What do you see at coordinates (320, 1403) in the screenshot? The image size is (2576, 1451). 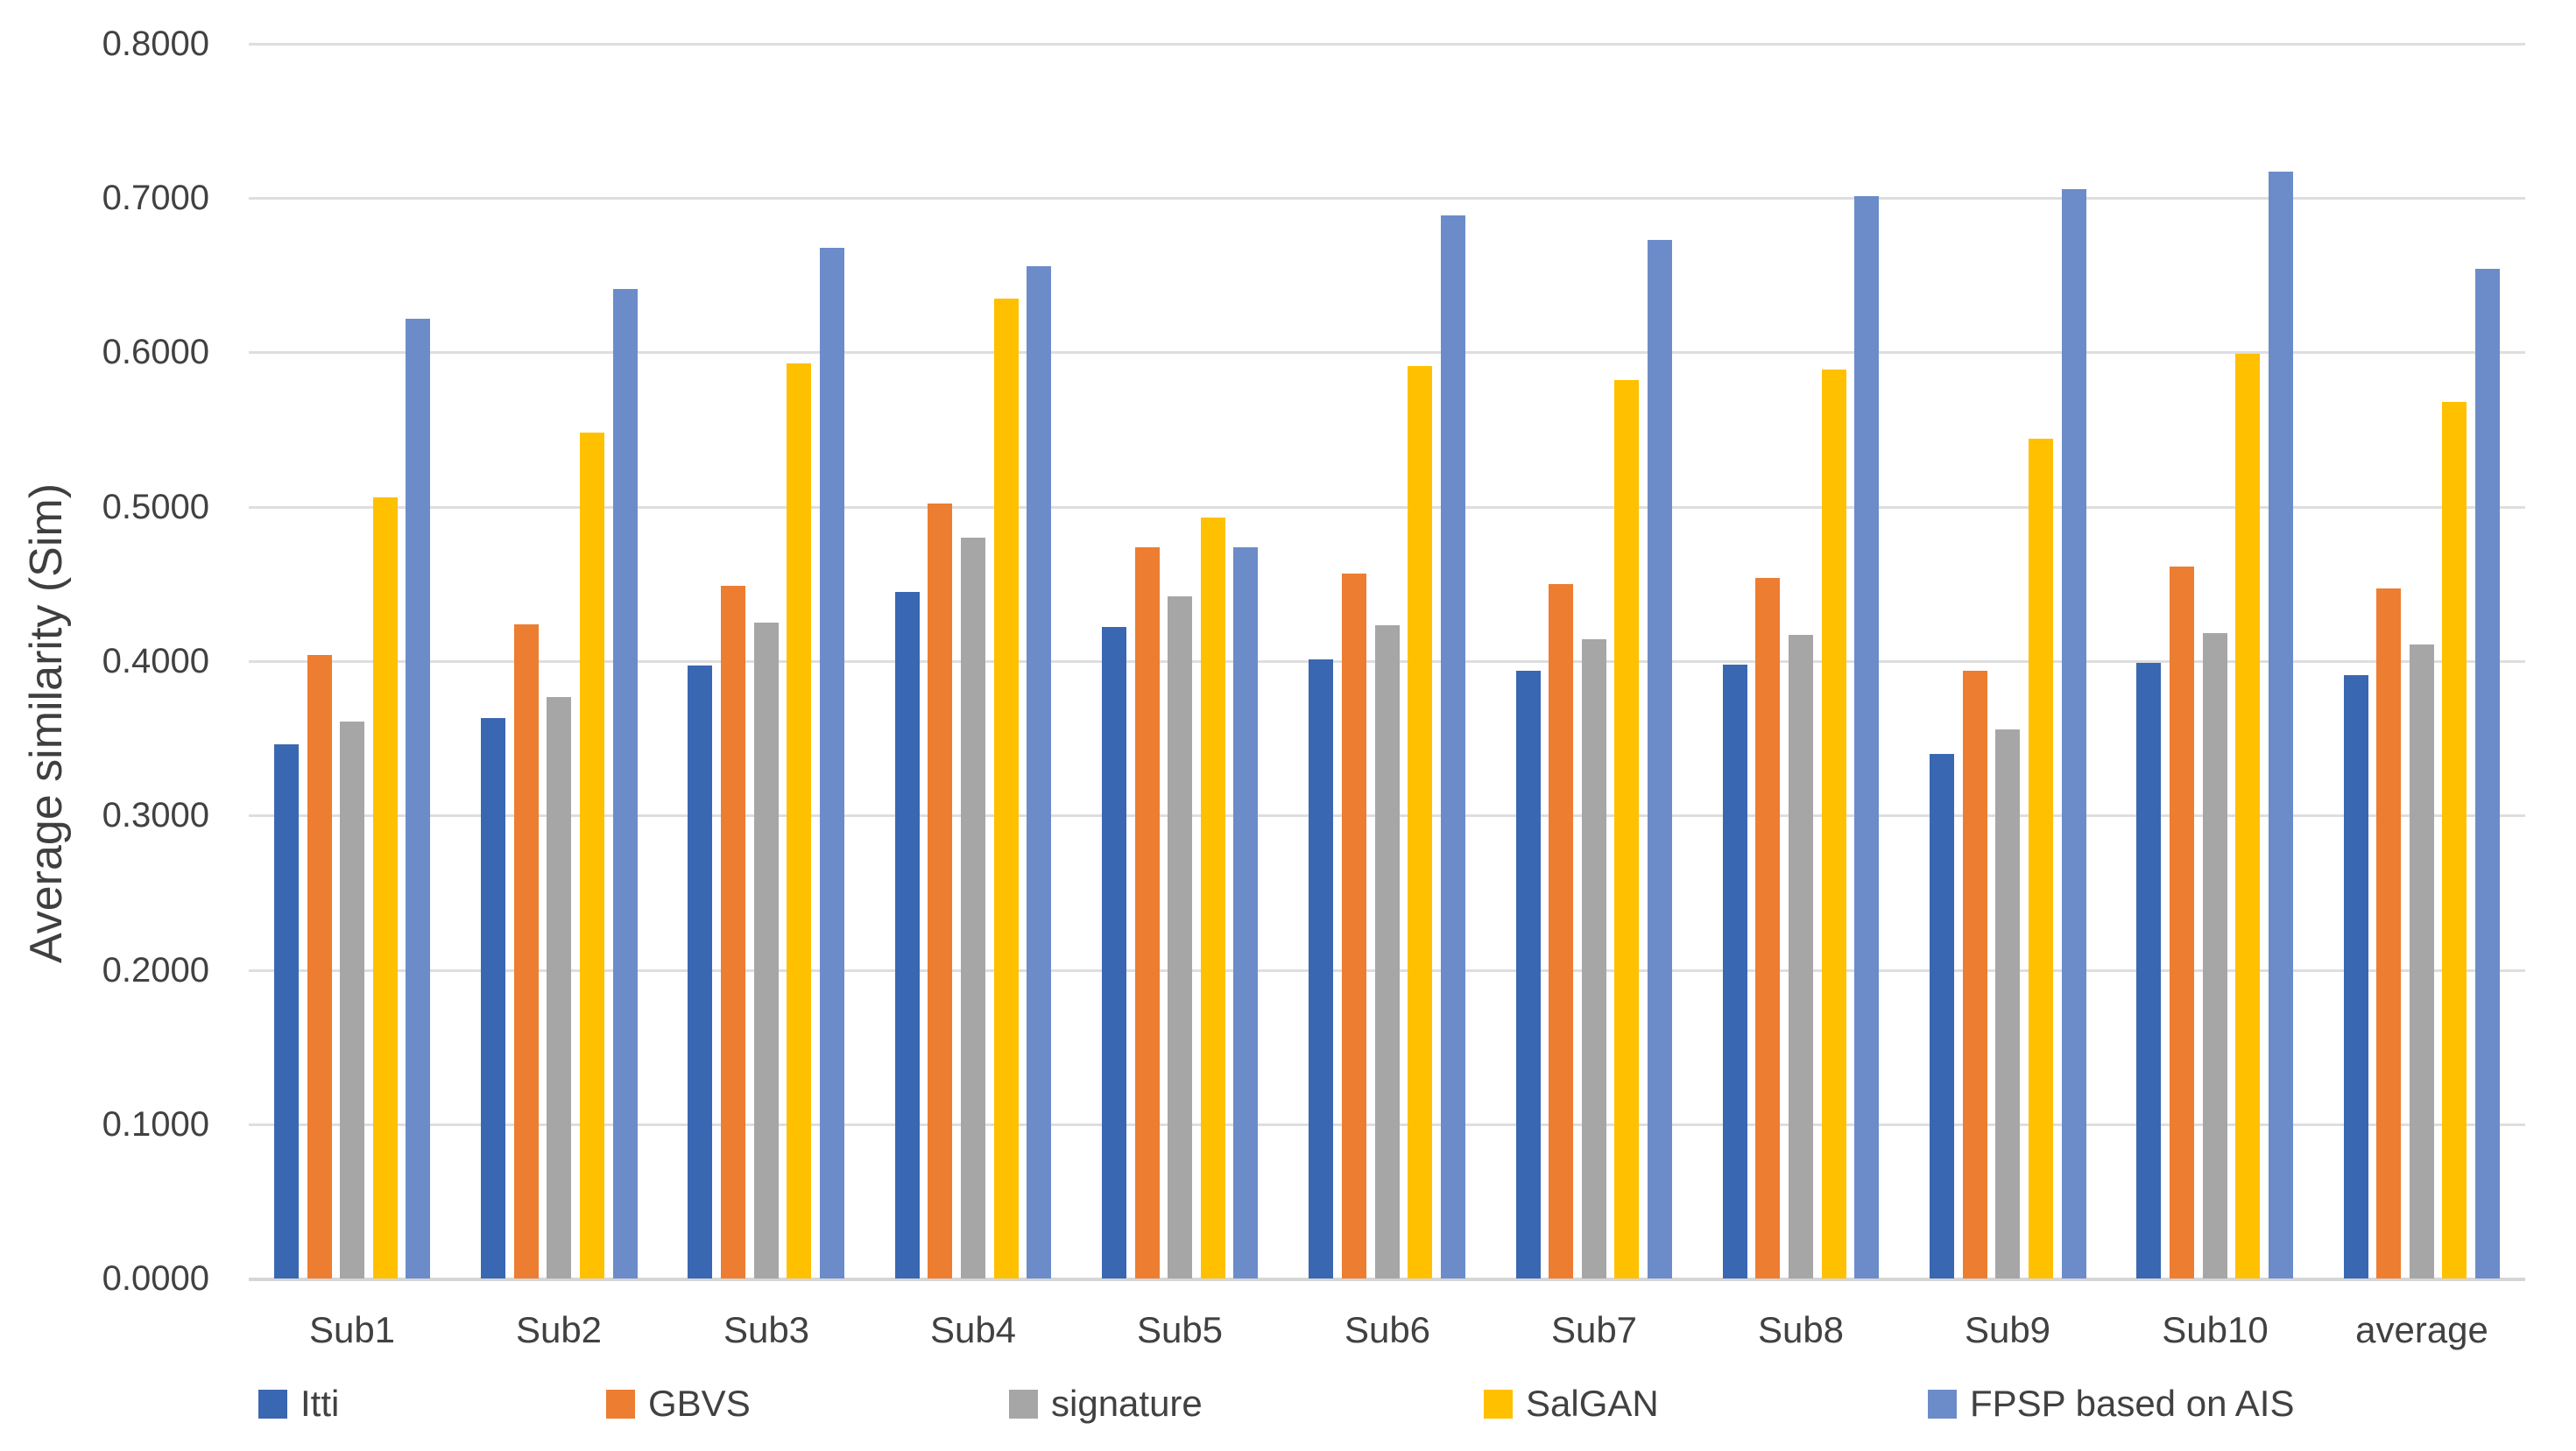 I see `legend-label: Itti` at bounding box center [320, 1403].